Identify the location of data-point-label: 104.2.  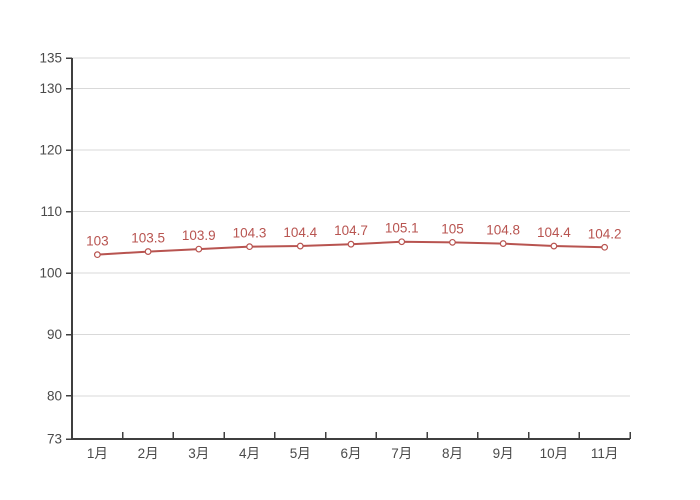
(605, 233).